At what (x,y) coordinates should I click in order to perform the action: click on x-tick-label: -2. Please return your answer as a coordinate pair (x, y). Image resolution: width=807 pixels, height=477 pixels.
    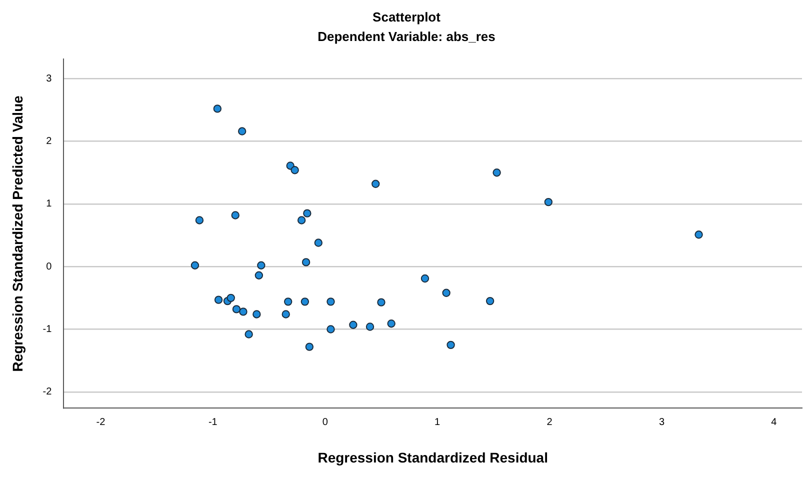
    Looking at the image, I should click on (101, 422).